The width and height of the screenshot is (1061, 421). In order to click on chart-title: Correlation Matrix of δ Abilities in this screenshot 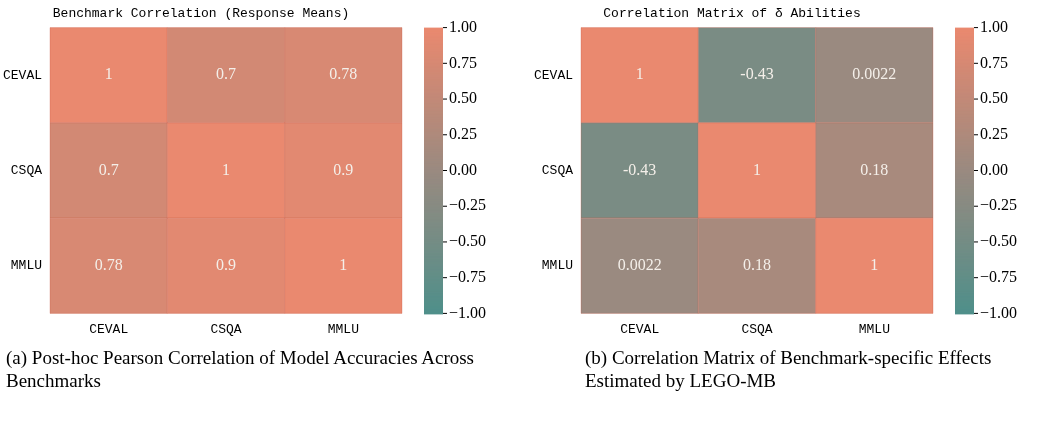, I will do `click(732, 14)`.